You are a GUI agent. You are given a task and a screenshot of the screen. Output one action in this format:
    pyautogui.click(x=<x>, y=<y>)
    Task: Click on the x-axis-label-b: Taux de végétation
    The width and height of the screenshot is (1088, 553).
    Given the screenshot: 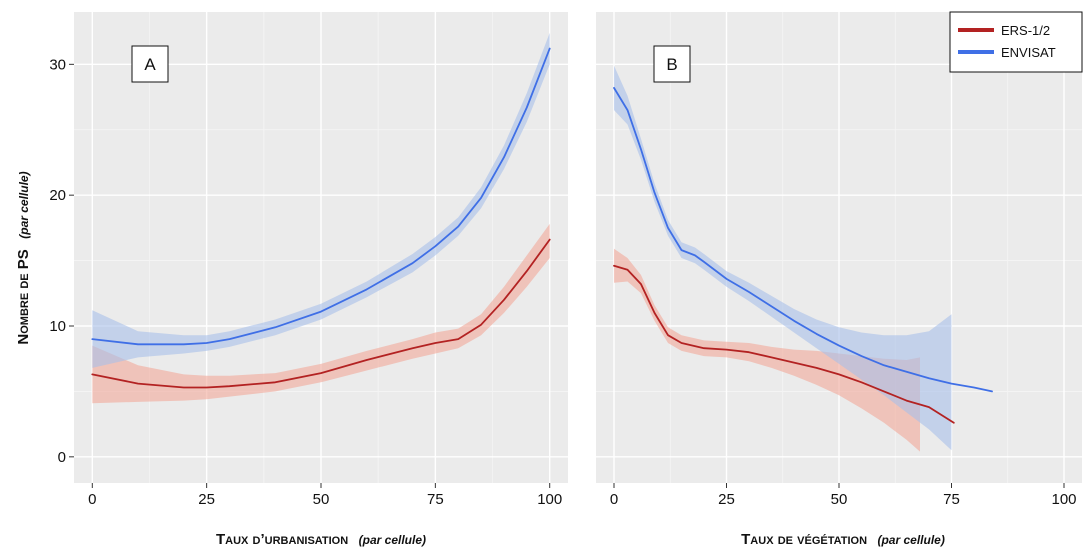 What is the action you would take?
    pyautogui.click(x=804, y=539)
    